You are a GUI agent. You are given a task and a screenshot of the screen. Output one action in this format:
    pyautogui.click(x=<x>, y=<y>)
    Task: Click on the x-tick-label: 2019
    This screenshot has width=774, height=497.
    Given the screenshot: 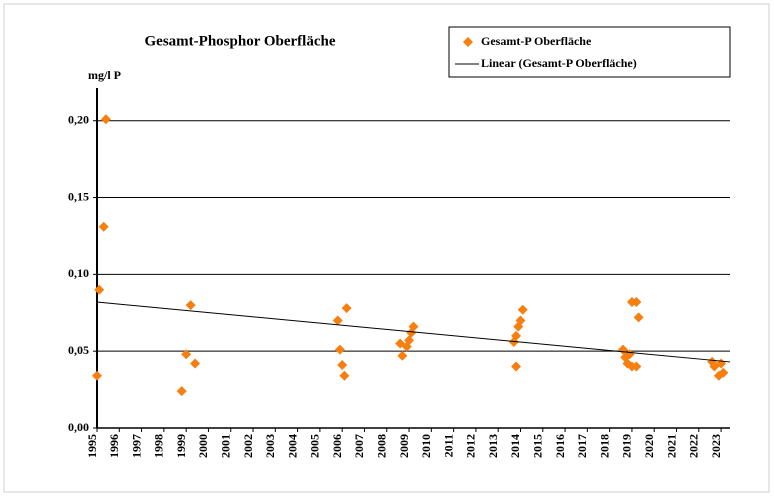 What is the action you would take?
    pyautogui.click(x=627, y=446)
    